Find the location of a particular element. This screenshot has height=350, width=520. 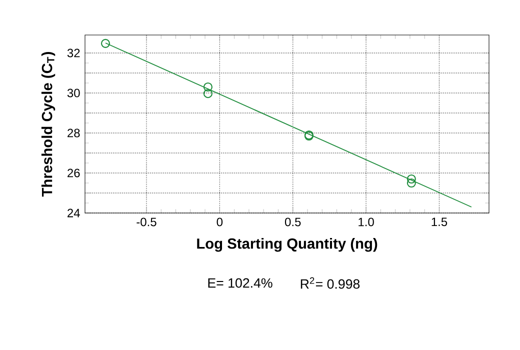

y-tick-label: 30 is located at coordinates (73, 93).